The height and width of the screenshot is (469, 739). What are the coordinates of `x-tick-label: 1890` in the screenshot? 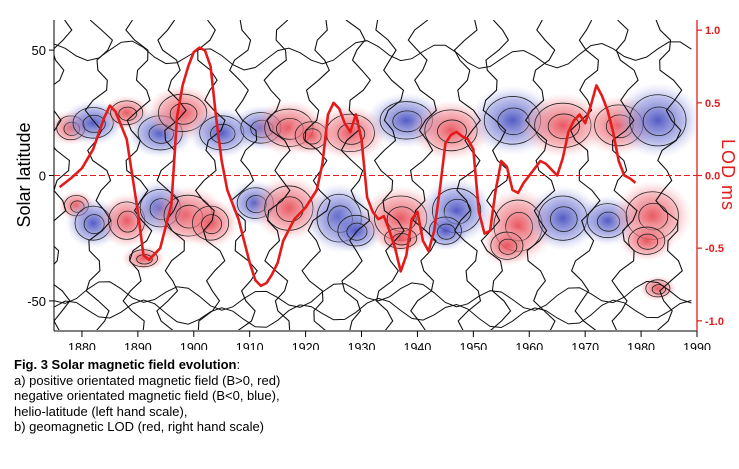 It's located at (138, 345).